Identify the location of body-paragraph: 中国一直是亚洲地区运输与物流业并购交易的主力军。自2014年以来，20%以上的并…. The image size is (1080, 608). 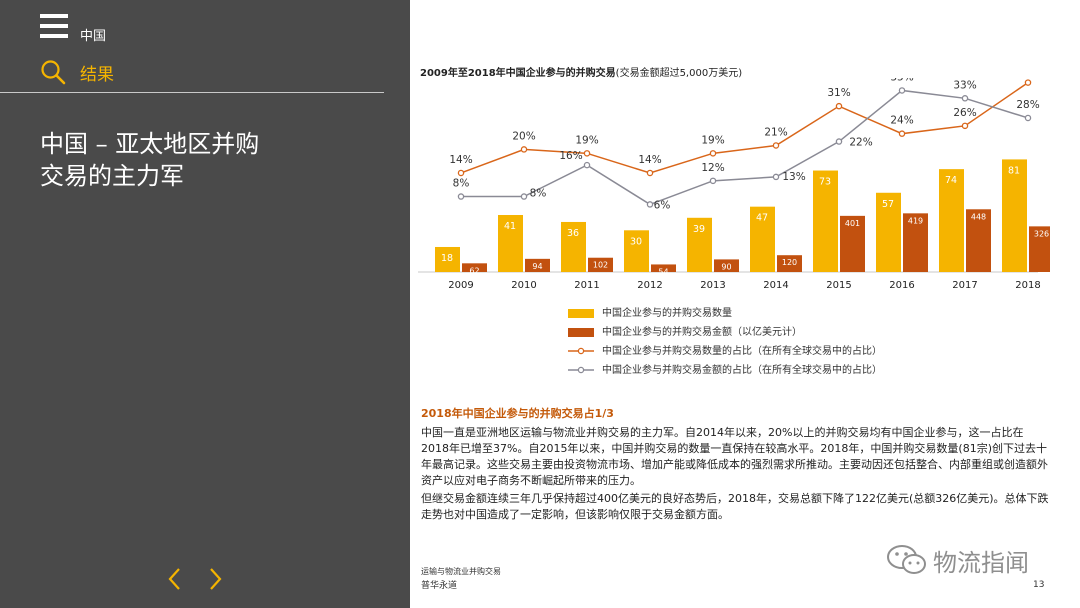
(734, 456).